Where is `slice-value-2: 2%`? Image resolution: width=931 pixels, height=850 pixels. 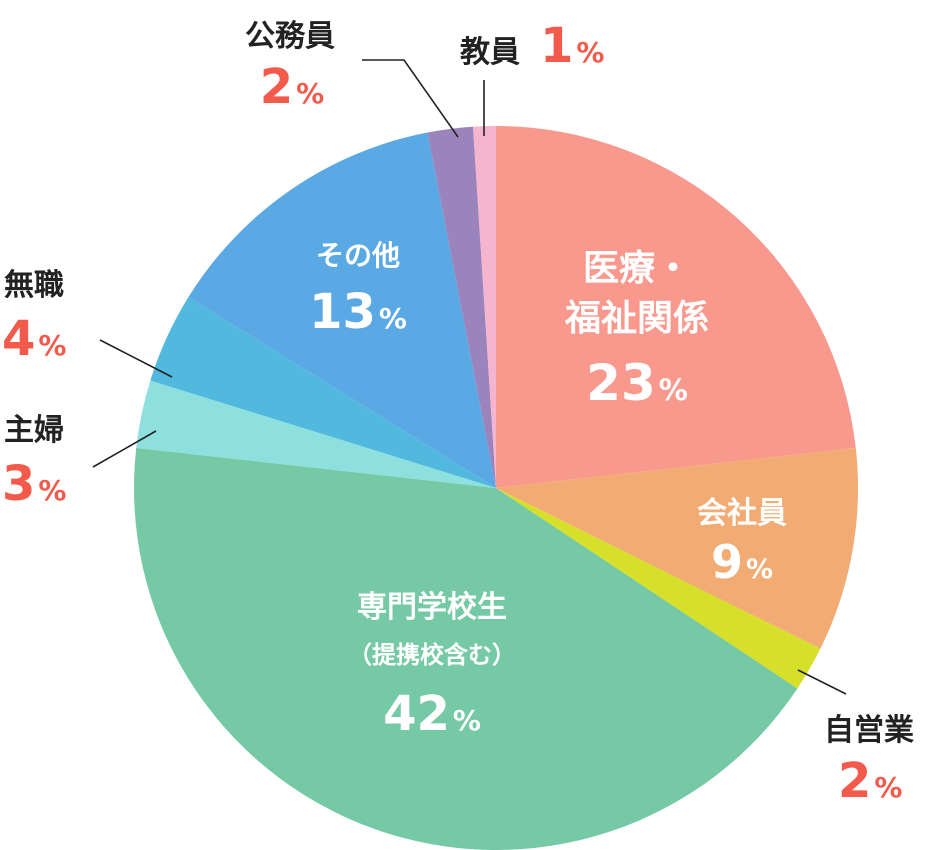 slice-value-2: 2% is located at coordinates (870, 781).